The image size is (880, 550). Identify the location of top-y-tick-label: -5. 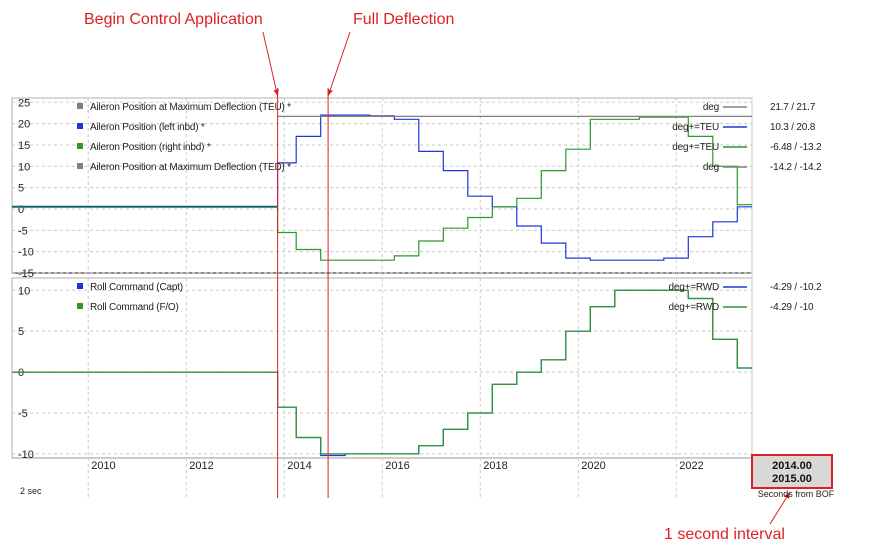
(23, 231).